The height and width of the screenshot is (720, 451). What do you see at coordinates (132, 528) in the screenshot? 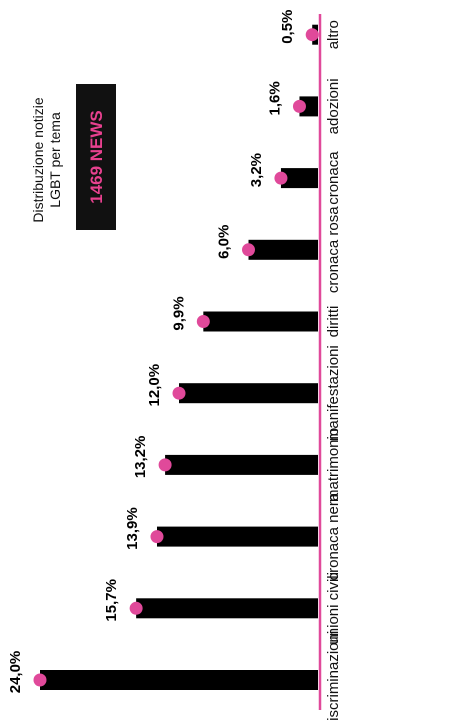
I see `value-label: 13,9%` at bounding box center [132, 528].